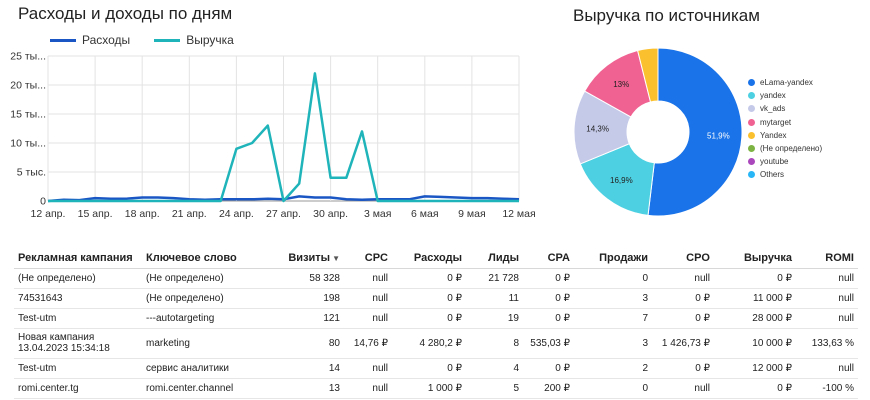 This screenshot has width=870, height=400. I want to click on col-header-campaign: Рекламная кампания, so click(78, 258).